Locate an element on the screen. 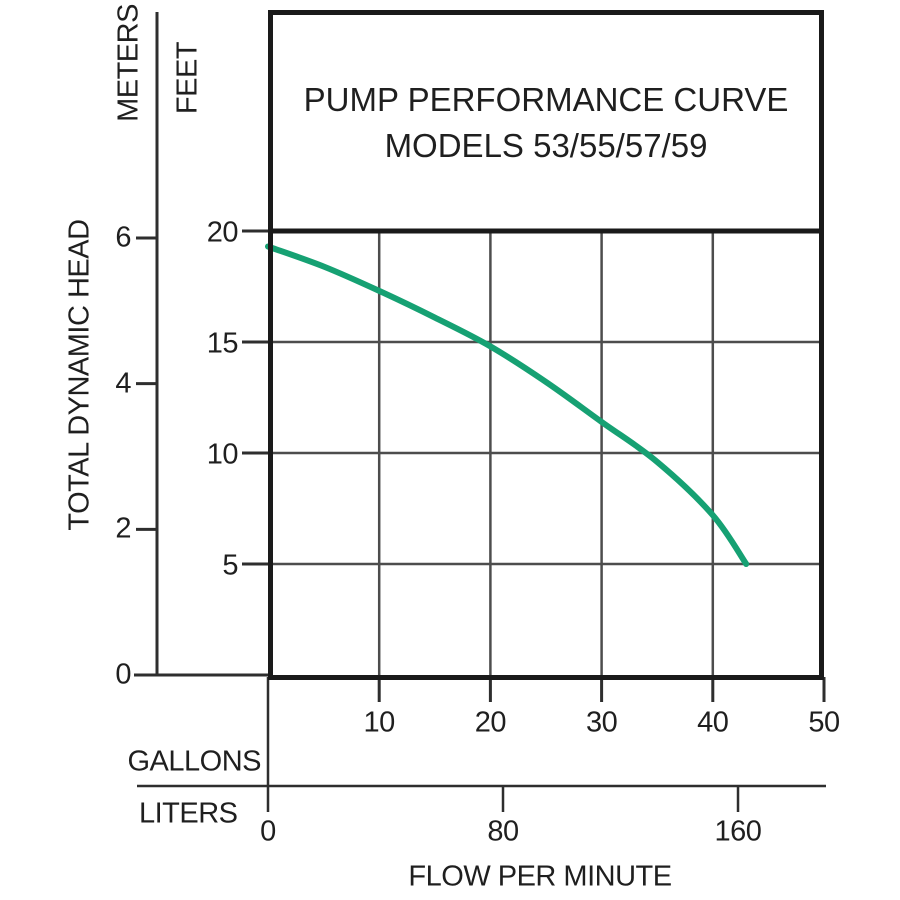 This screenshot has width=900, height=900. feet-tick-label: 15 is located at coordinates (222, 343).